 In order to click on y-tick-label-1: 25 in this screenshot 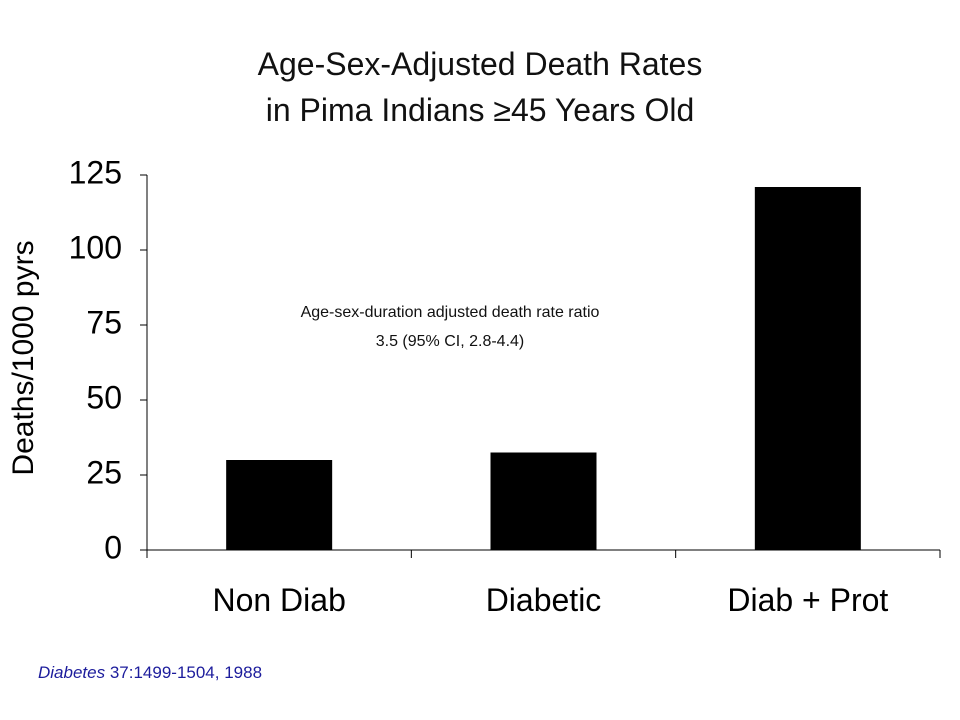, I will do `click(104, 472)`.